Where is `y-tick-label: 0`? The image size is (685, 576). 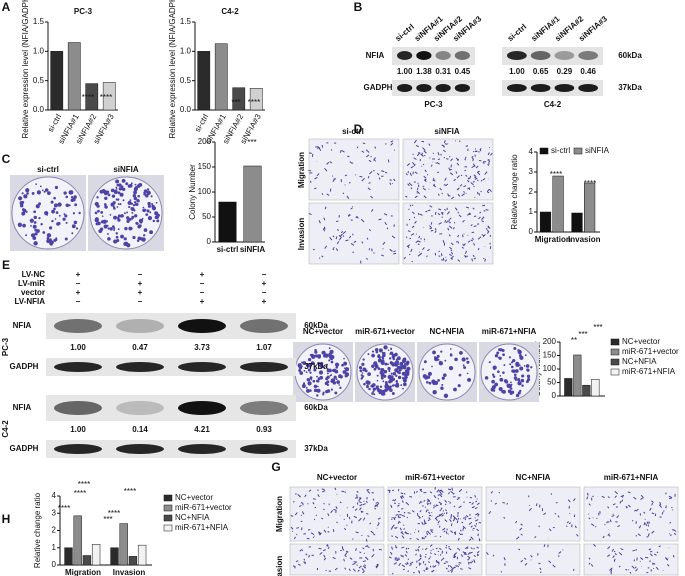 y-tick-label: 0 is located at coordinates (209, 241).